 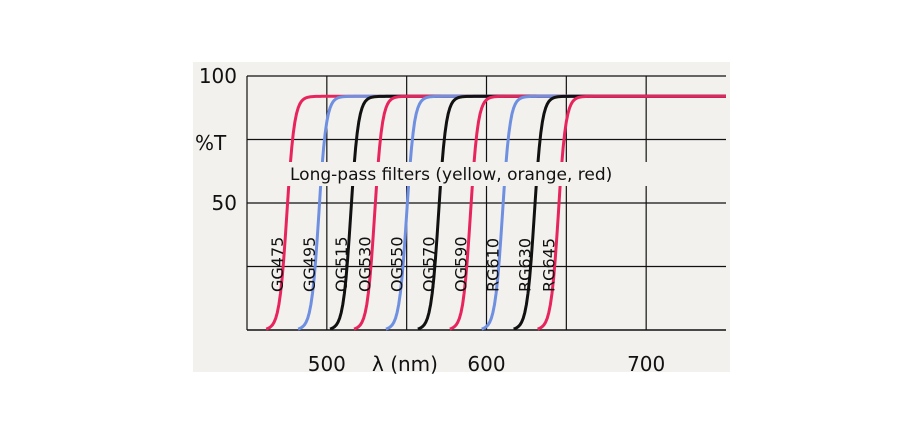 What do you see at coordinates (429, 264) in the screenshot?
I see `series-label-og570: OG570` at bounding box center [429, 264].